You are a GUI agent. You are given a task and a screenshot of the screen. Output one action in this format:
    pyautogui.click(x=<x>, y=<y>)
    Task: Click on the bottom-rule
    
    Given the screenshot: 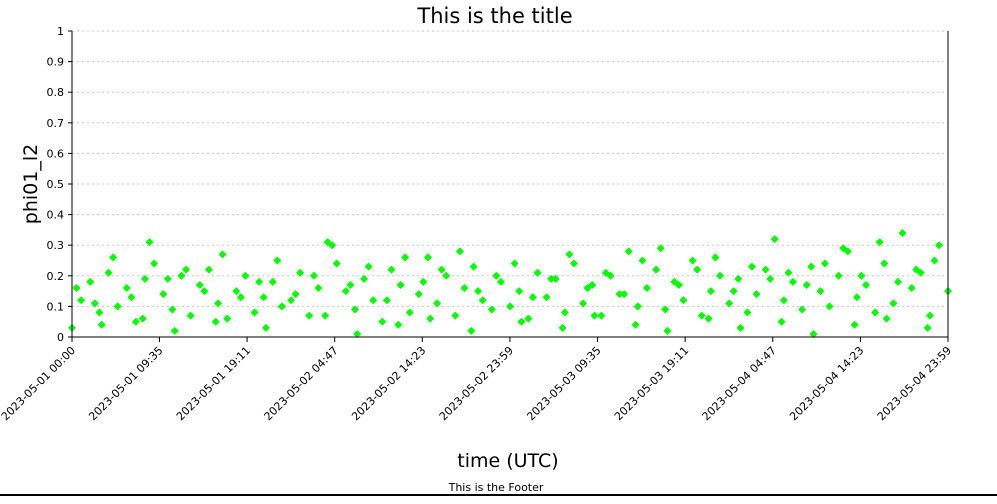 What is the action you would take?
    pyautogui.click(x=498, y=495)
    